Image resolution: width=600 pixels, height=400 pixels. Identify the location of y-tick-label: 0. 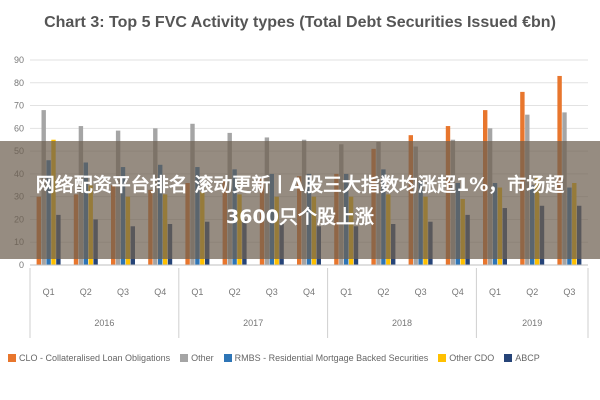
(21, 265).